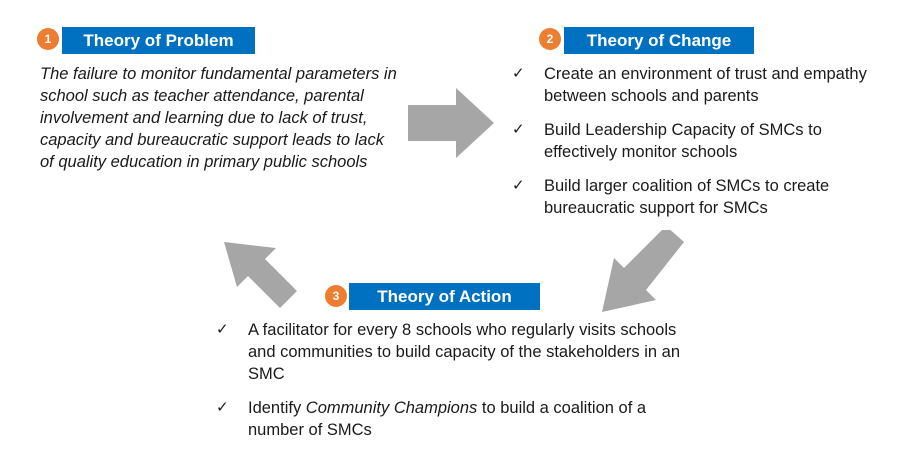 This screenshot has width=911, height=461. What do you see at coordinates (391, 408) in the screenshot?
I see `community-champions-emphasis: Community Champions` at bounding box center [391, 408].